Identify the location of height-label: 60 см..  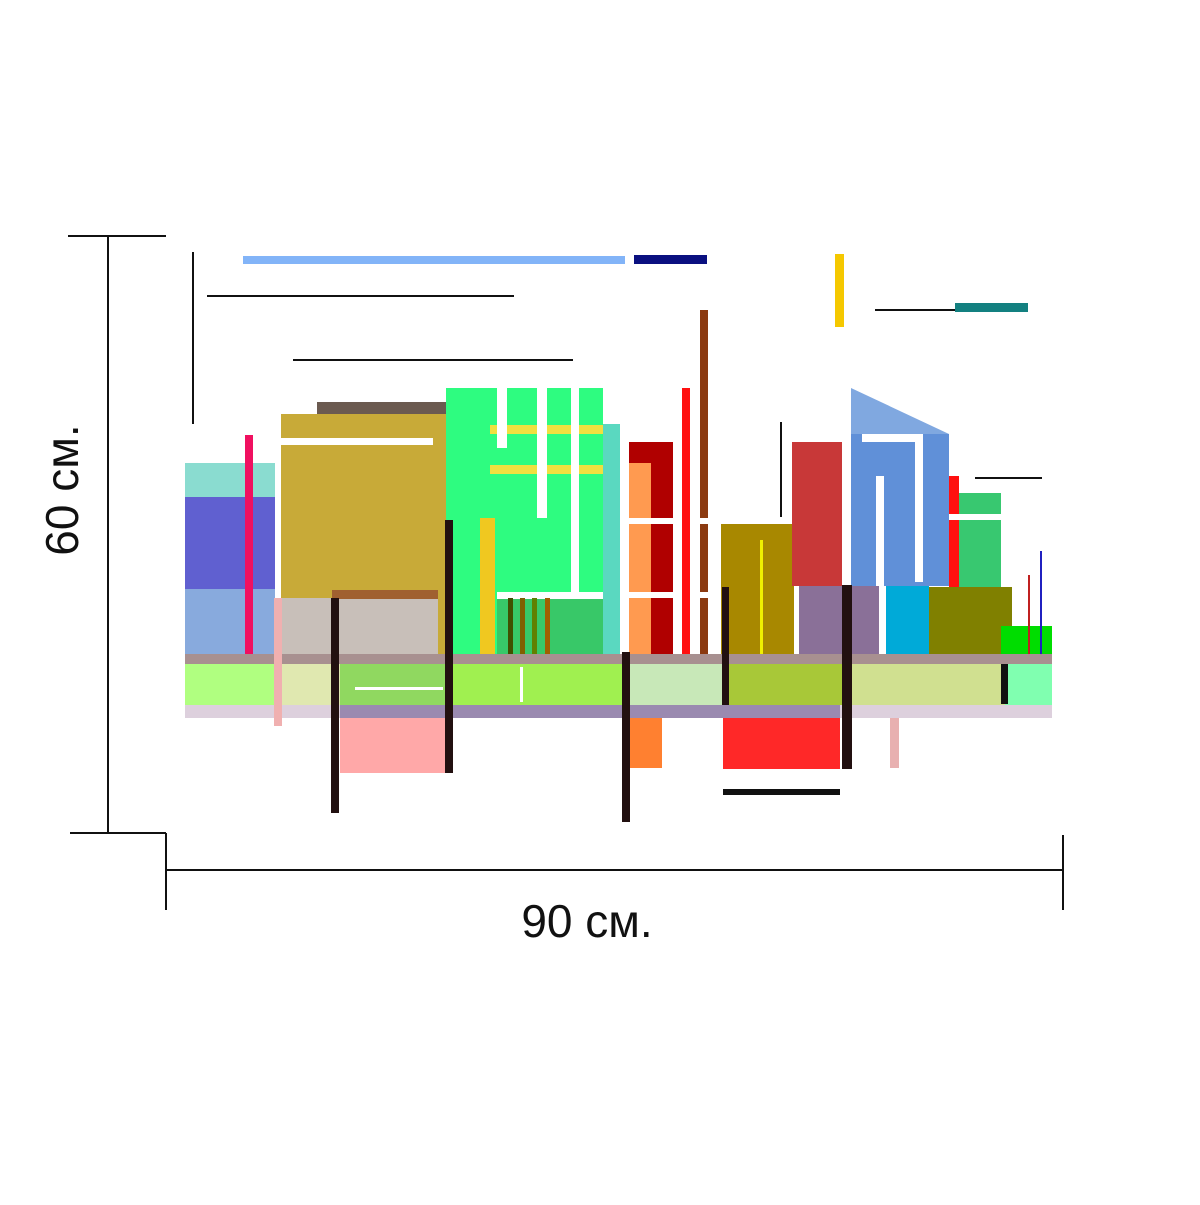
(62, 489).